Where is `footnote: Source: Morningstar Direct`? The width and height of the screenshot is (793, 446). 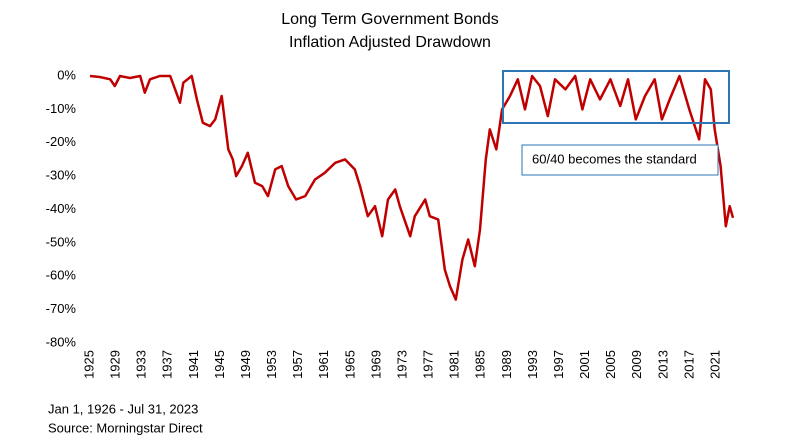 footnote: Source: Morningstar Direct is located at coordinates (125, 427).